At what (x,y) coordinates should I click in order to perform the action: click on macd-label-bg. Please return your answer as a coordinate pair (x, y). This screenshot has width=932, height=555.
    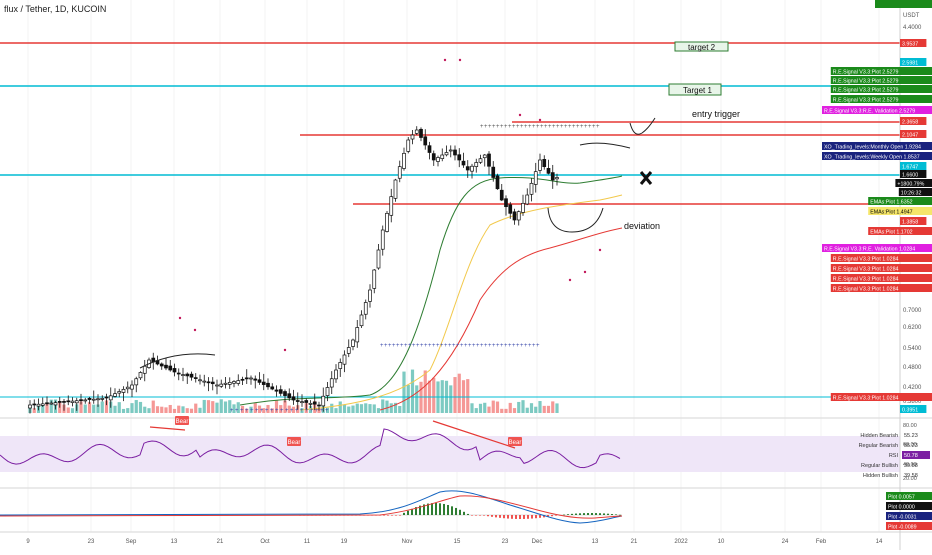
    Looking at the image, I should click on (909, 496).